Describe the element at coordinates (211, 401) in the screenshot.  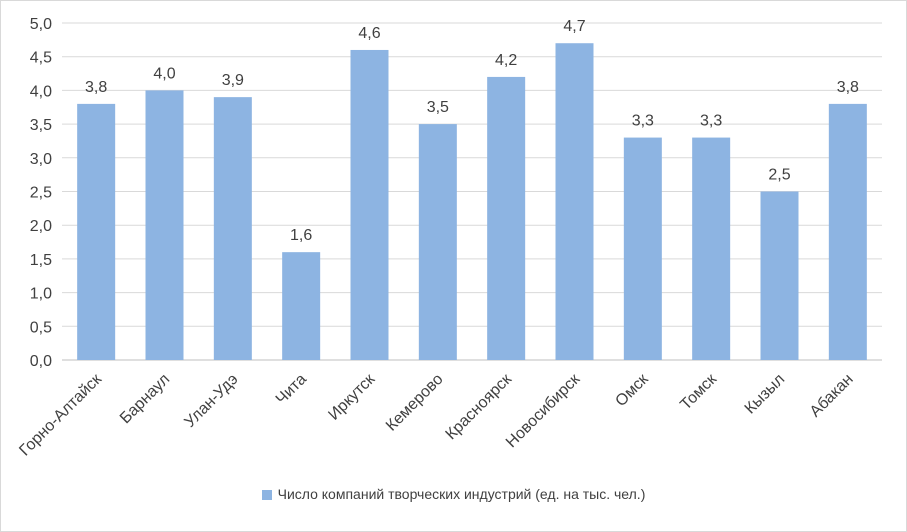
I see `x-tick-label: Улан-Удэ` at that location.